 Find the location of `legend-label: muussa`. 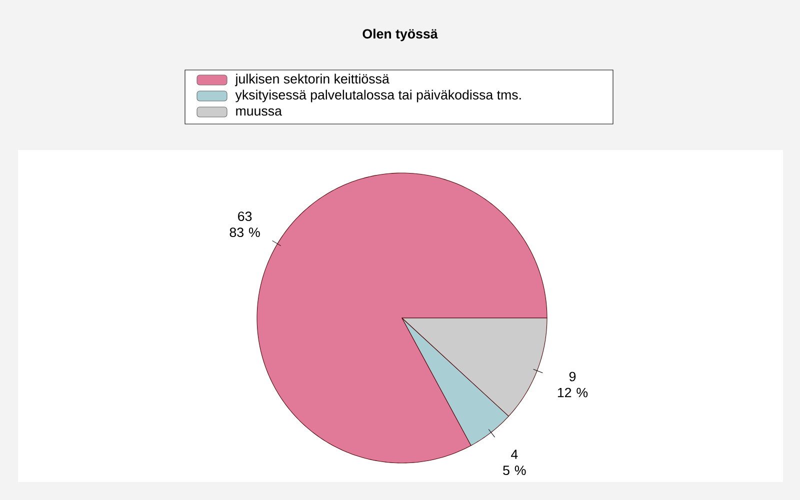

legend-label: muussa is located at coordinates (259, 112).